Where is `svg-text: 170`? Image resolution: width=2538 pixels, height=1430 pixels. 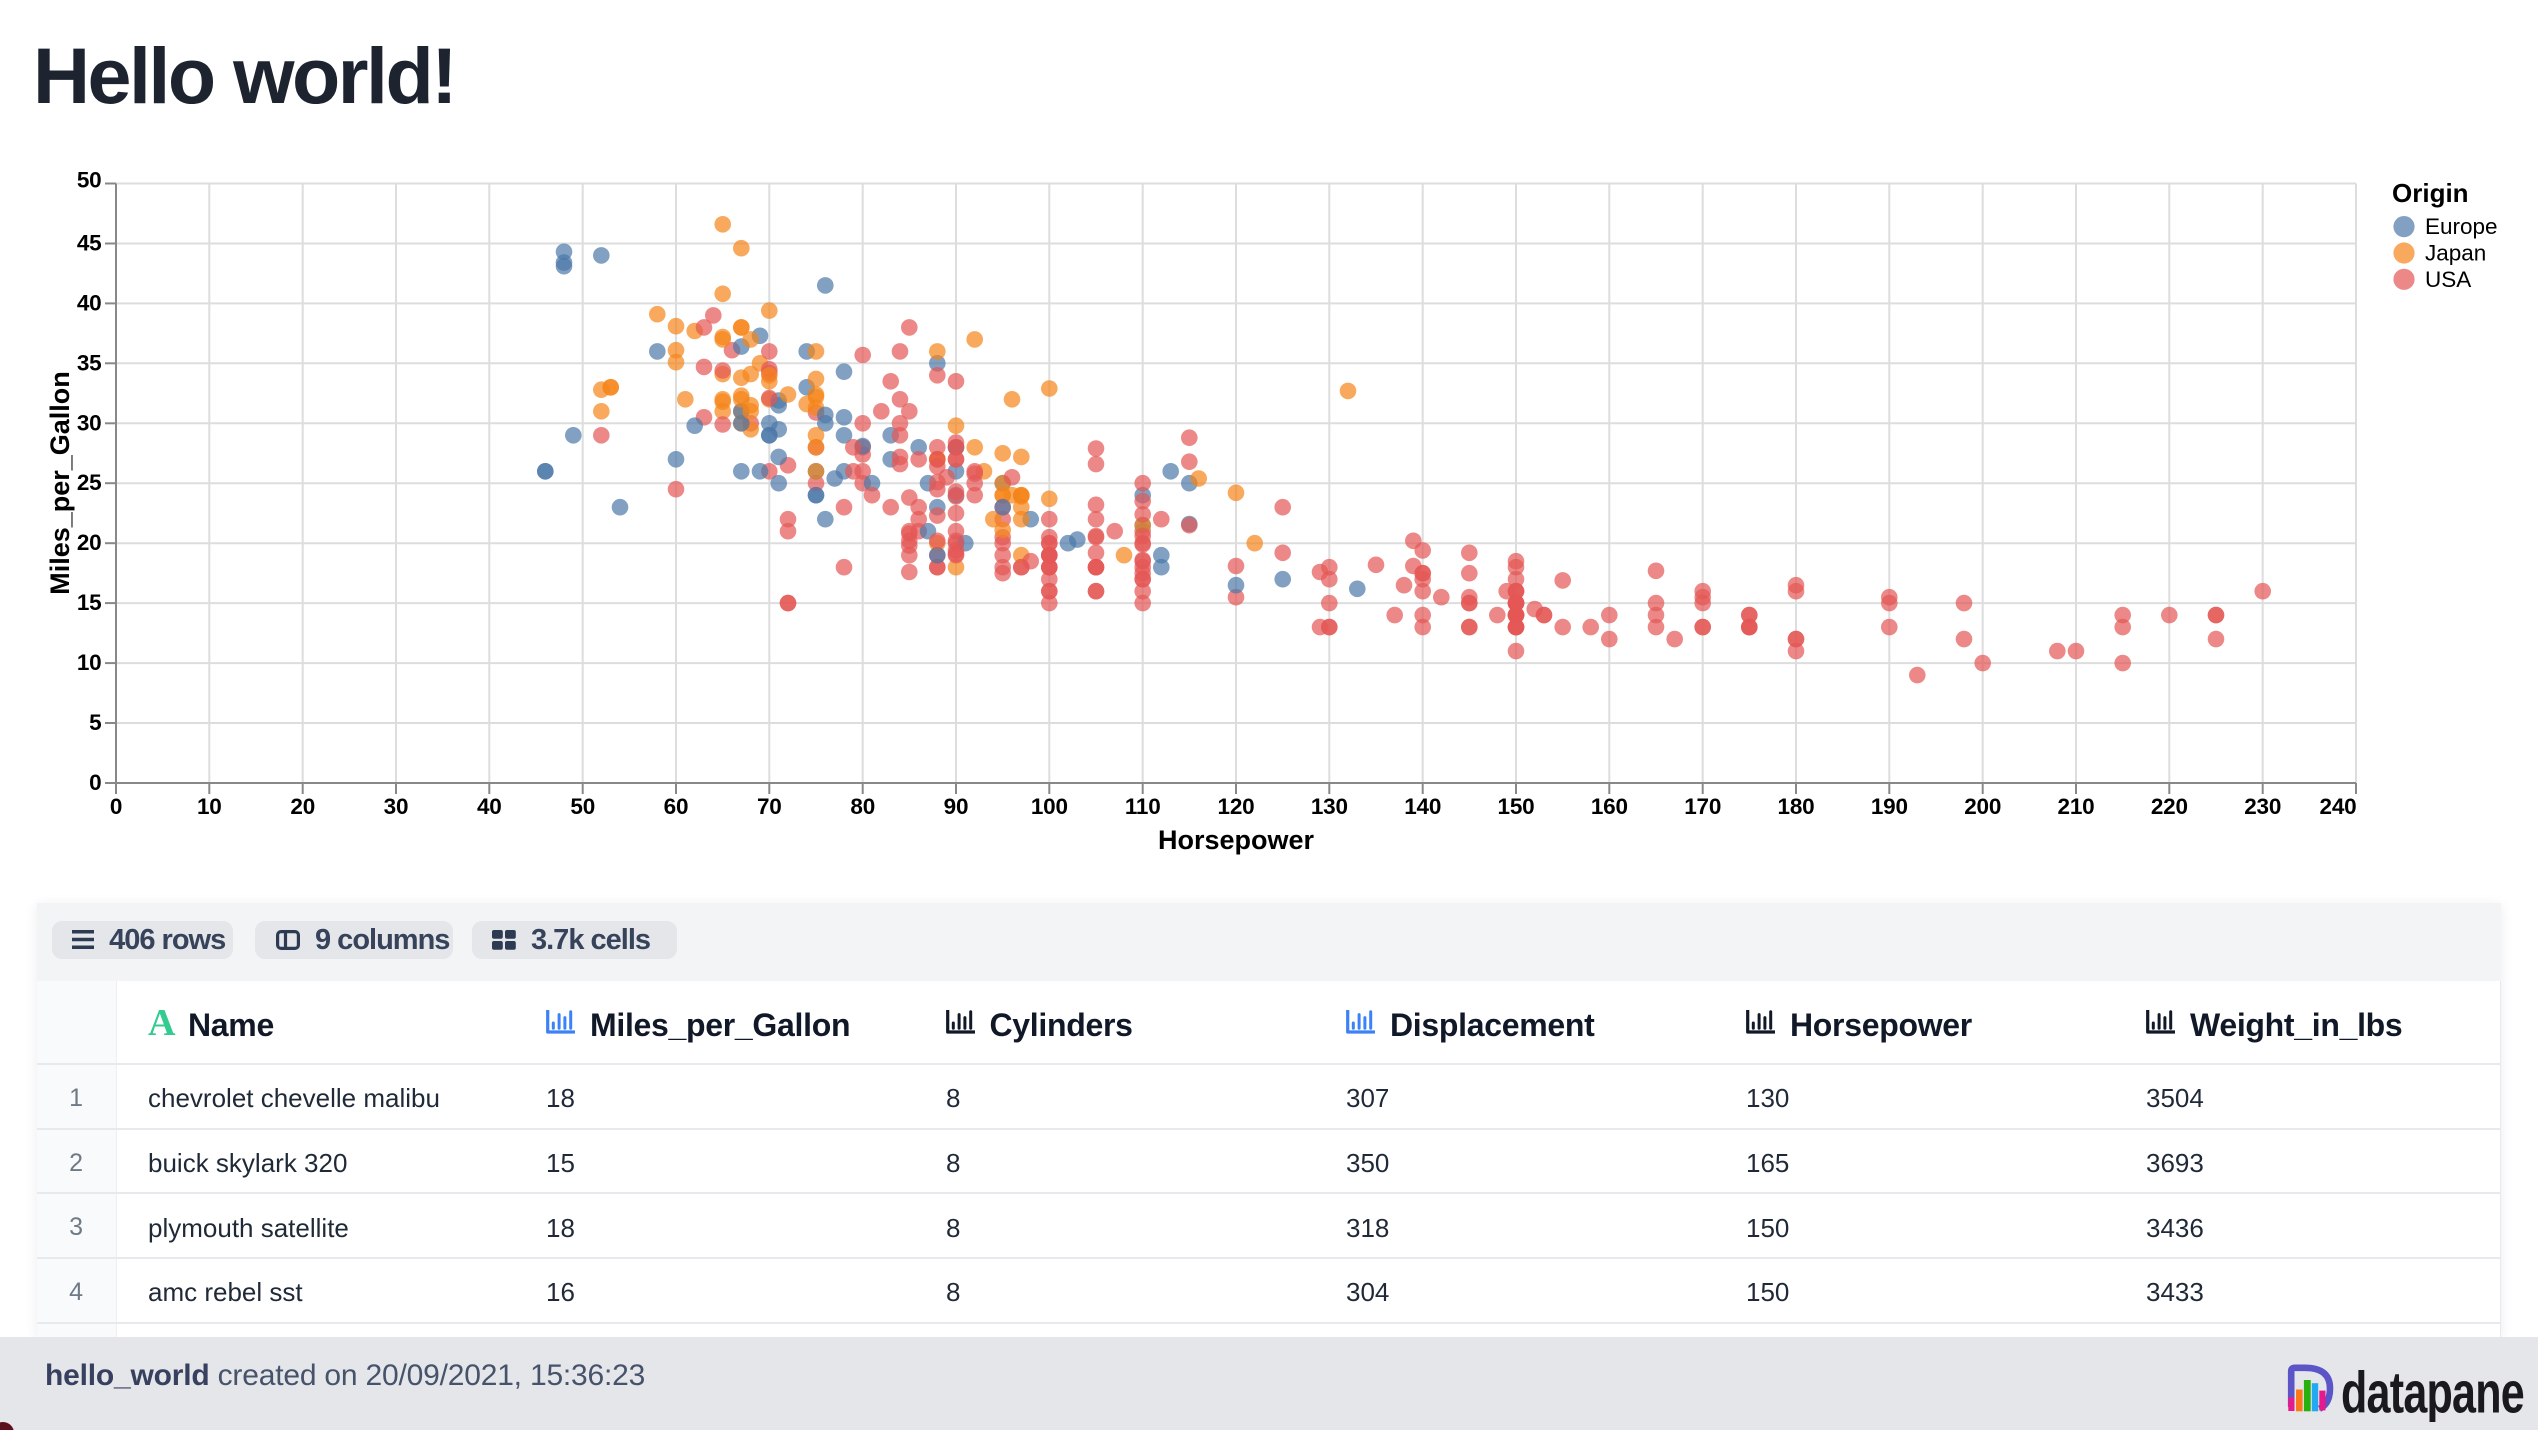
svg-text: 170 is located at coordinates (1702, 806).